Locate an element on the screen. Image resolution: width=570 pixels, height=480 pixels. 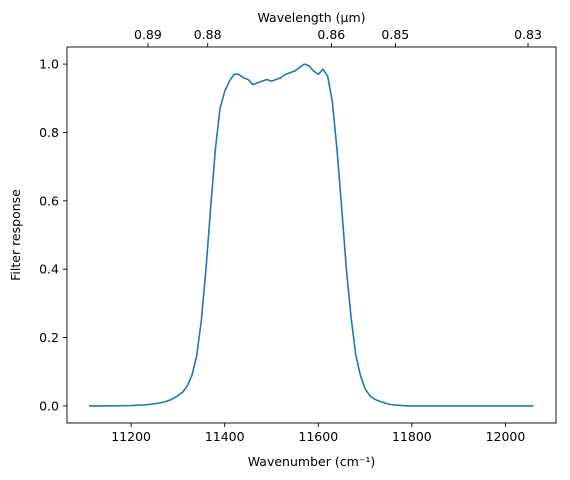
top-axis-title: Wavelength (μm) is located at coordinates (311, 17).